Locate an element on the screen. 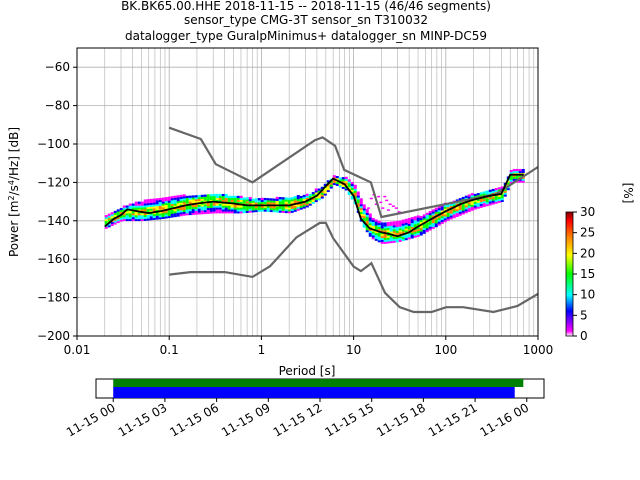 This screenshot has height=480, width=640. time-tick-label: 11-15 15 is located at coordinates (349, 419).